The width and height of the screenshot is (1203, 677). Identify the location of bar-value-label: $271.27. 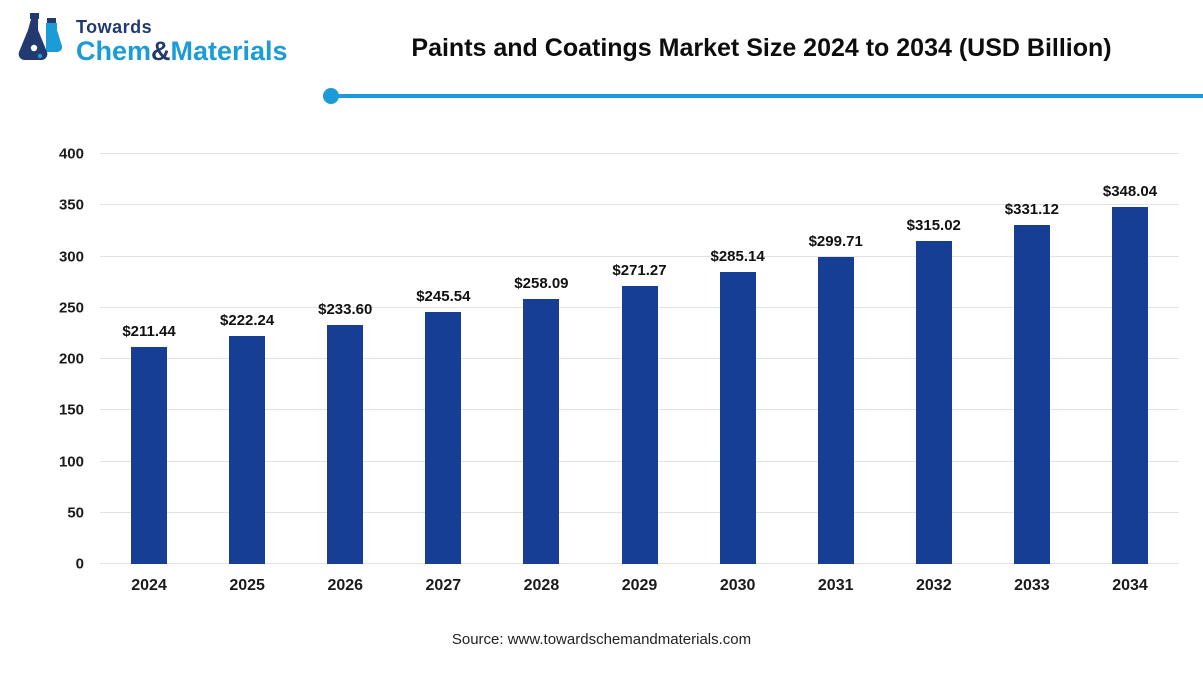
(639, 270).